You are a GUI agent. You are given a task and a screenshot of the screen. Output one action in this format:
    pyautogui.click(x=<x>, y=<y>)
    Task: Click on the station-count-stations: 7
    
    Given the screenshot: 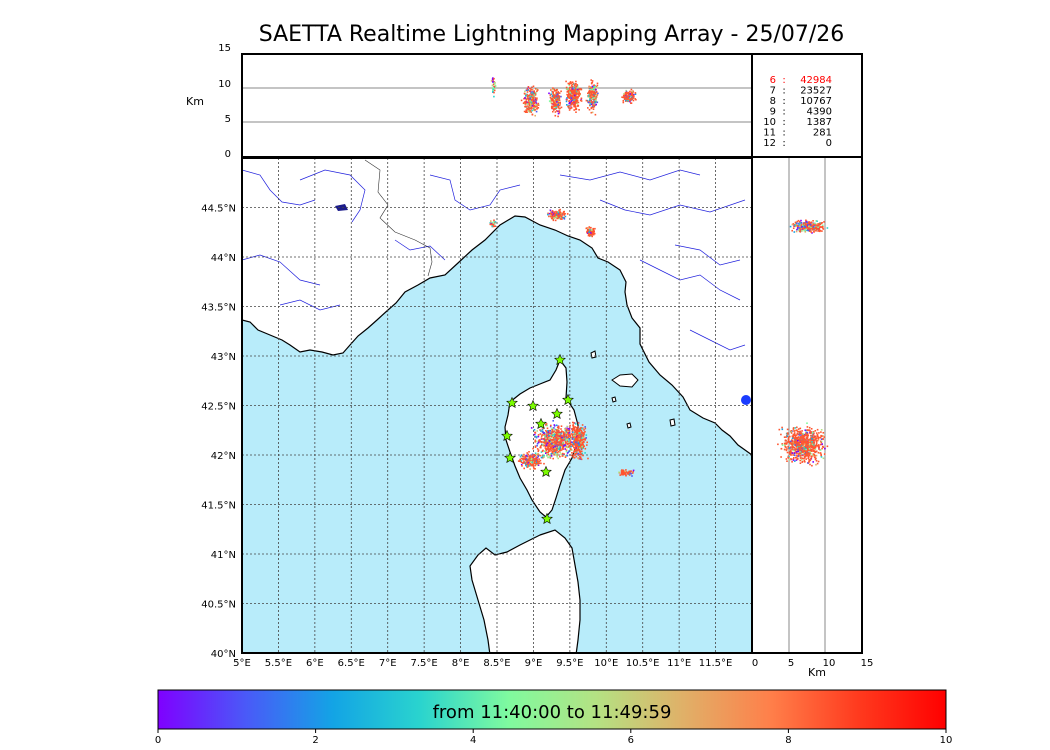 What is the action you would take?
    pyautogui.click(x=773, y=91)
    